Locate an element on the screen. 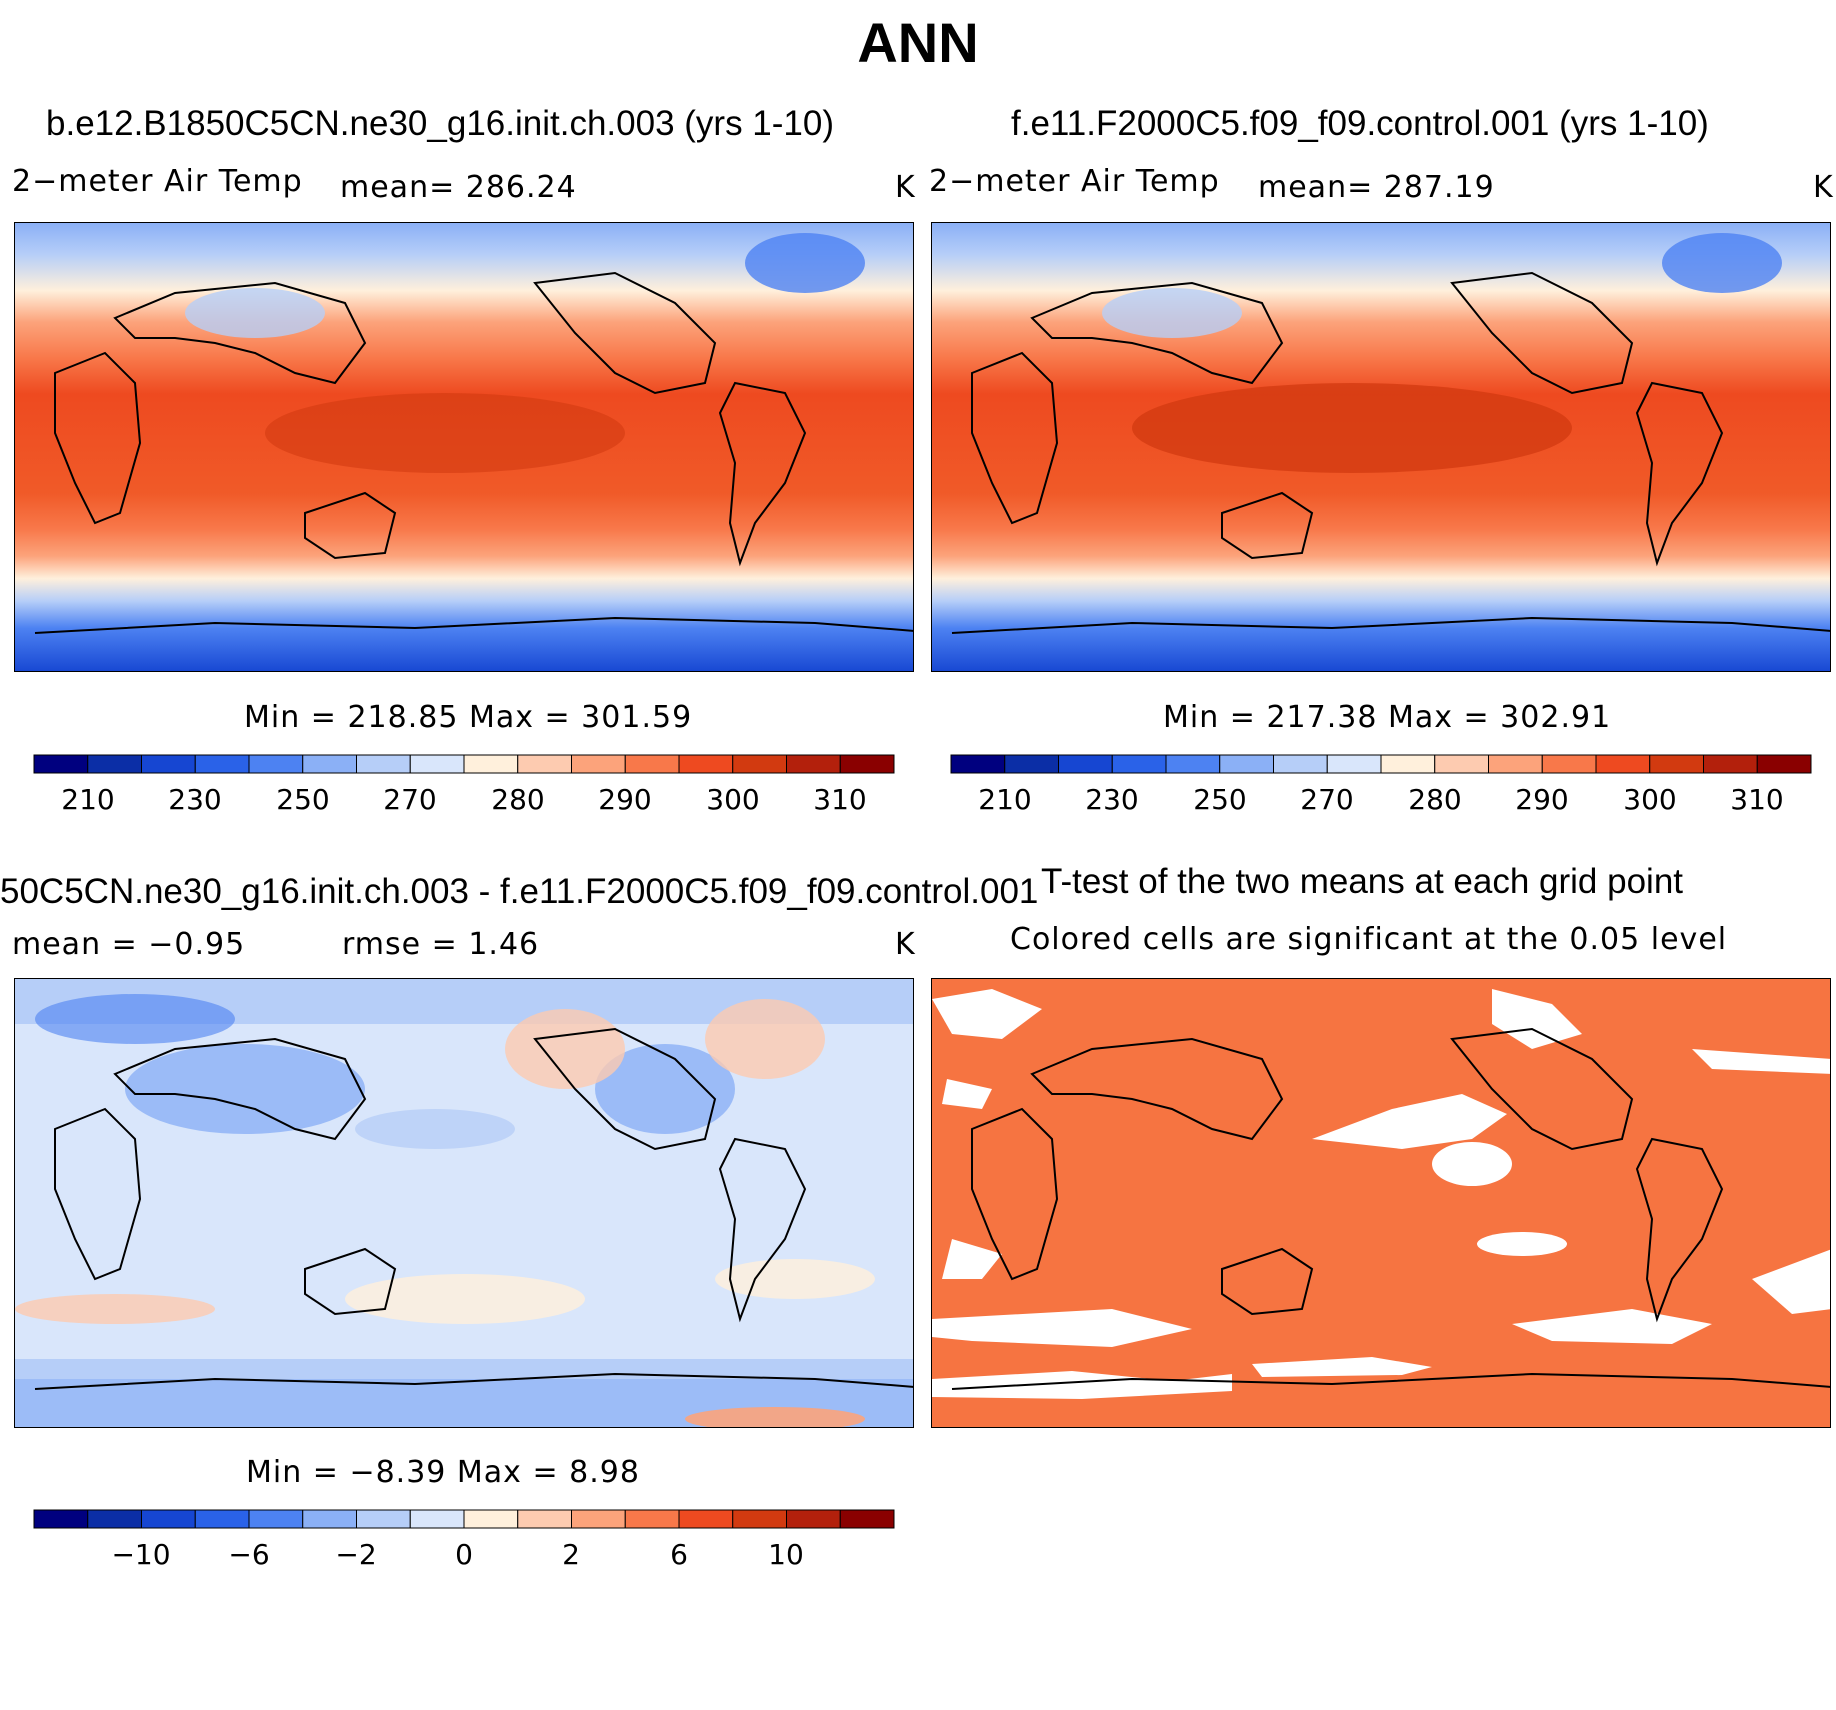 This screenshot has height=1710, width=1836. colorbar-tick-label: 6 is located at coordinates (679, 1554).